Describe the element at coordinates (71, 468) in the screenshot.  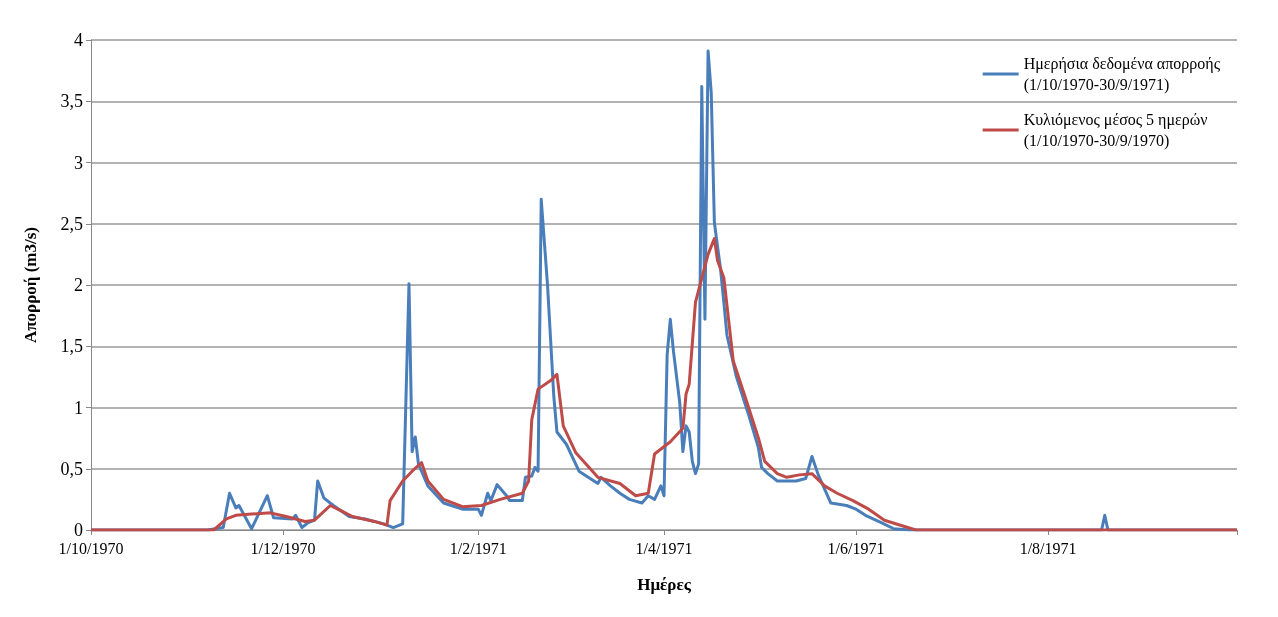
I see `y-tick-label: 0,5` at that location.